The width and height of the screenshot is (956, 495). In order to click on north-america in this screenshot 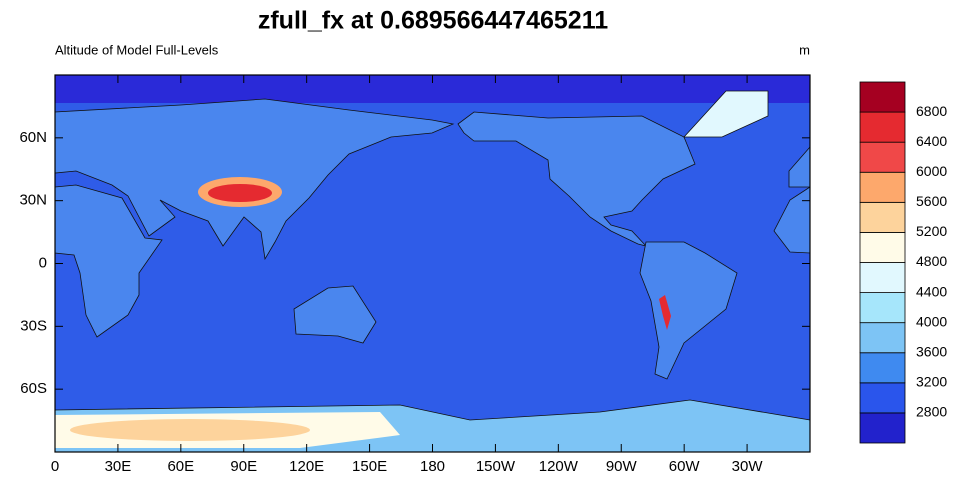, I will do `click(576, 179)`.